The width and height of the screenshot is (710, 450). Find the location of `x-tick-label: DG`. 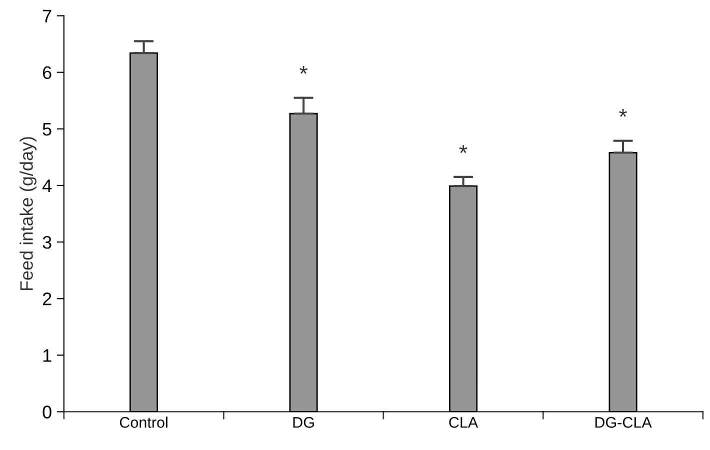

x-tick-label: DG is located at coordinates (303, 422).